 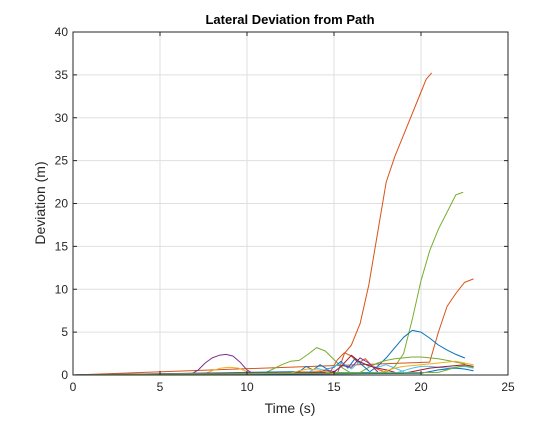 What do you see at coordinates (421, 387) in the screenshot?
I see `x-tick-label: 20` at bounding box center [421, 387].